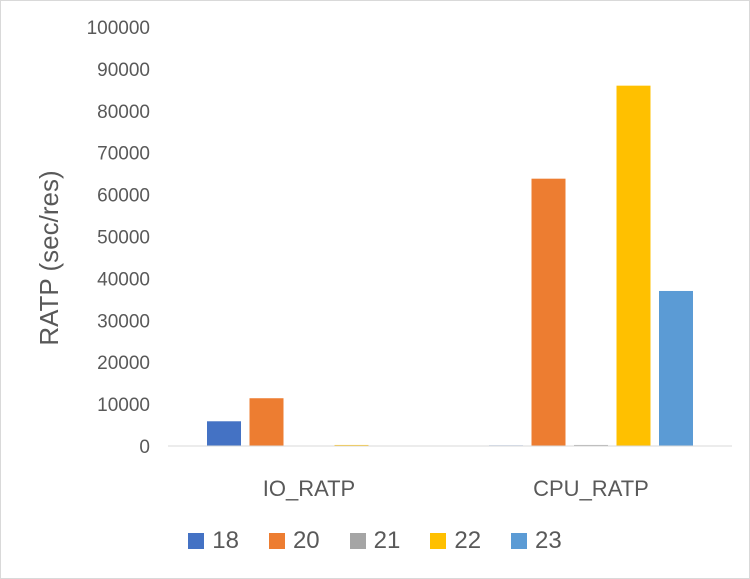 The width and height of the screenshot is (750, 579). I want to click on y-tick-label: 70000, so click(123, 154).